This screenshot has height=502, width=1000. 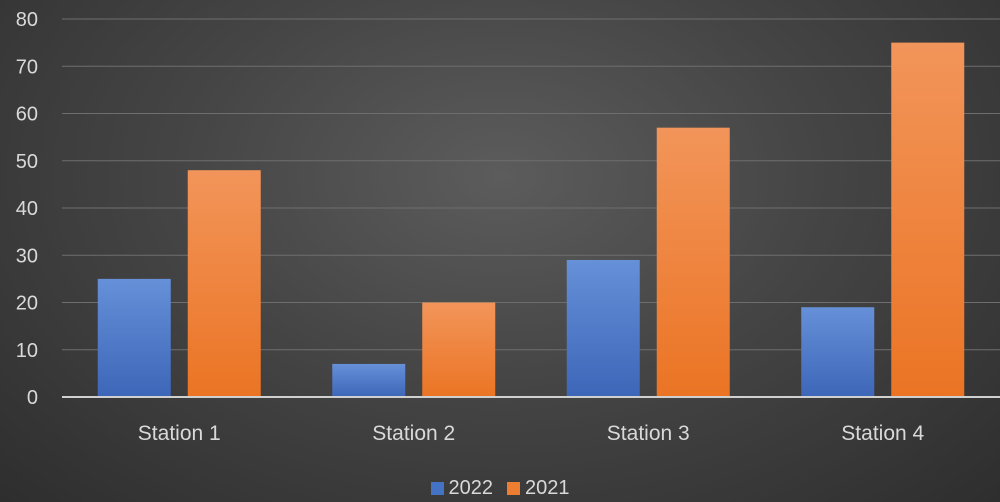 What do you see at coordinates (27, 162) in the screenshot?
I see `y-tick-label: 50` at bounding box center [27, 162].